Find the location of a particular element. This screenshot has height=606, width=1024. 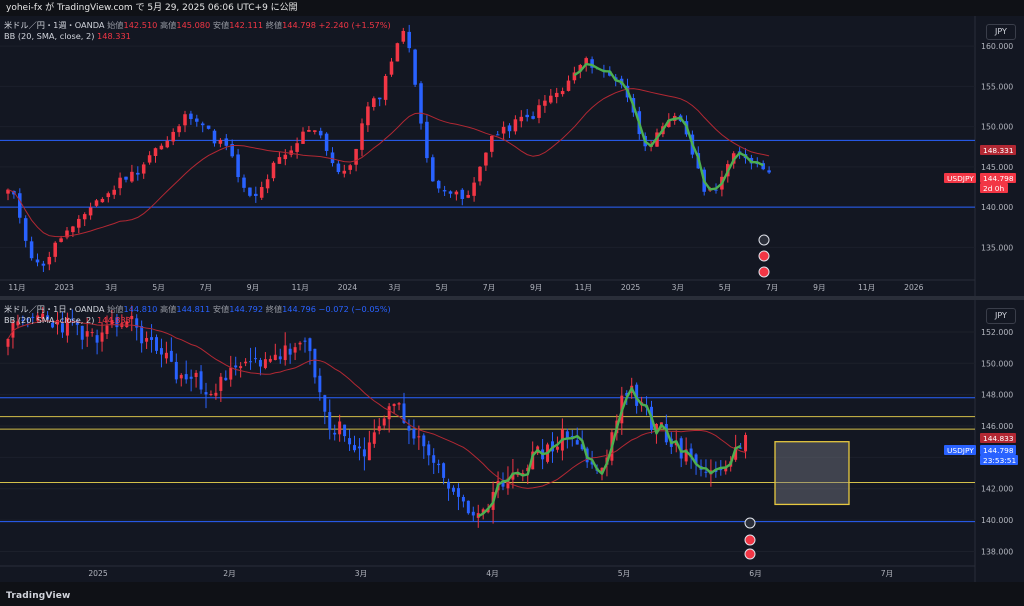

daily-low-label: 安値 is located at coordinates (221, 309).